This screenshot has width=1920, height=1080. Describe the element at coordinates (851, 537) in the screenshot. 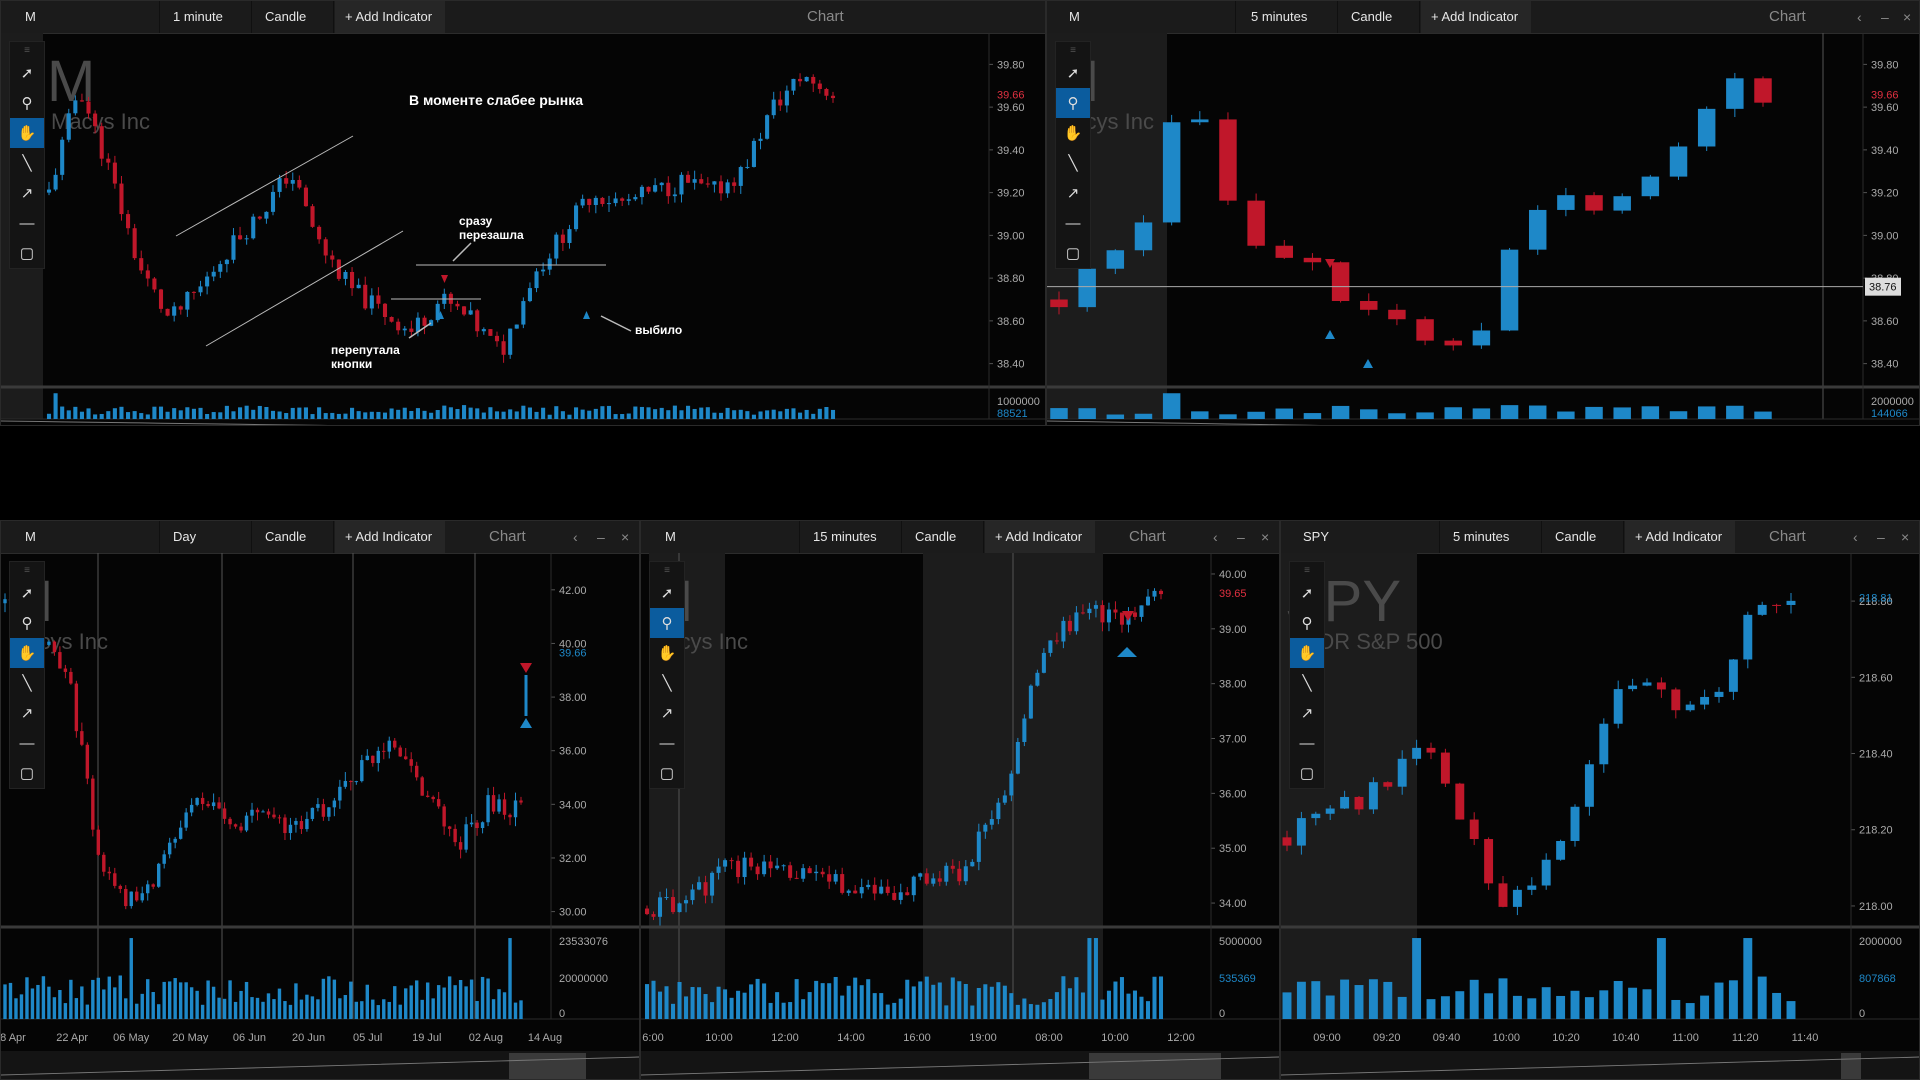

I see `interval-select: 15 minutes` at that location.